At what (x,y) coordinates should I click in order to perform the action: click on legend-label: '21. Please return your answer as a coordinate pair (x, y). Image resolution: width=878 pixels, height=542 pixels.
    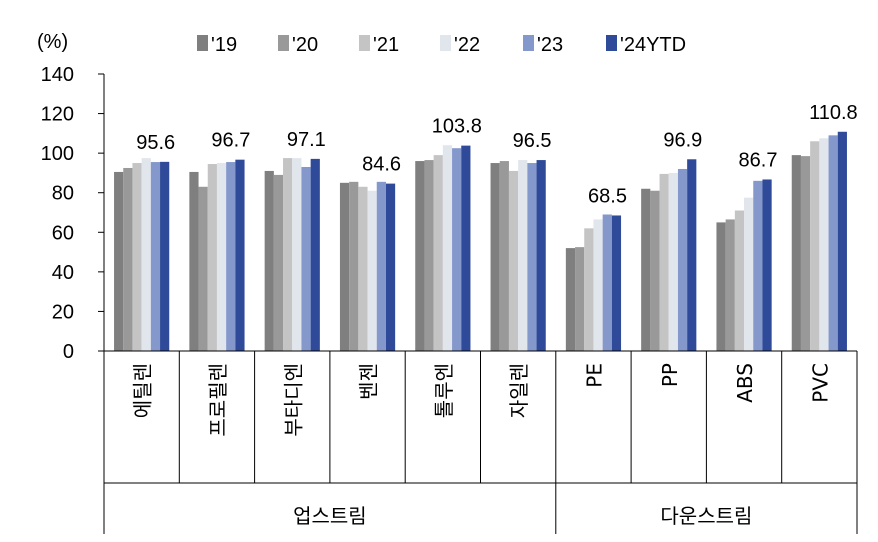
    Looking at the image, I should click on (386, 45).